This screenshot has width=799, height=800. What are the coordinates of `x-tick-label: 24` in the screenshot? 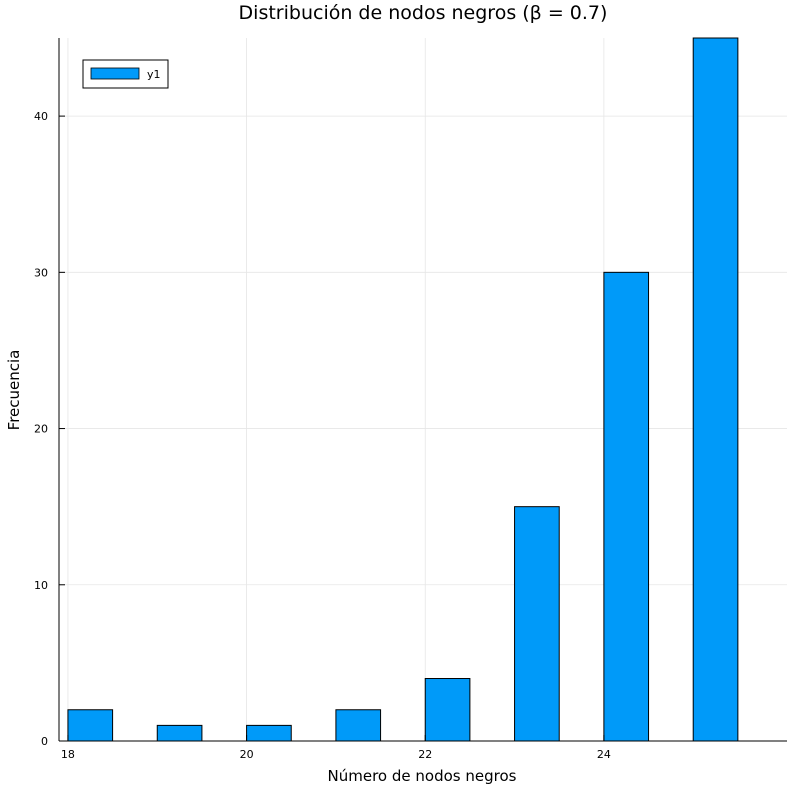 It's located at (604, 754).